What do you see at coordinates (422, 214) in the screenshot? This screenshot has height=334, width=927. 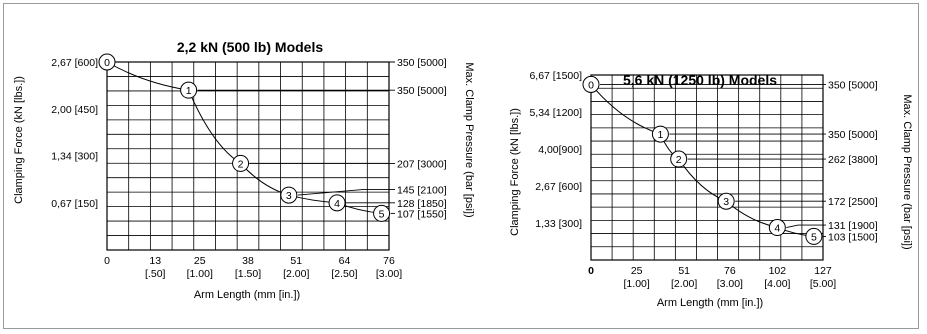 I see `pressure-label: 107 [1550]` at bounding box center [422, 214].